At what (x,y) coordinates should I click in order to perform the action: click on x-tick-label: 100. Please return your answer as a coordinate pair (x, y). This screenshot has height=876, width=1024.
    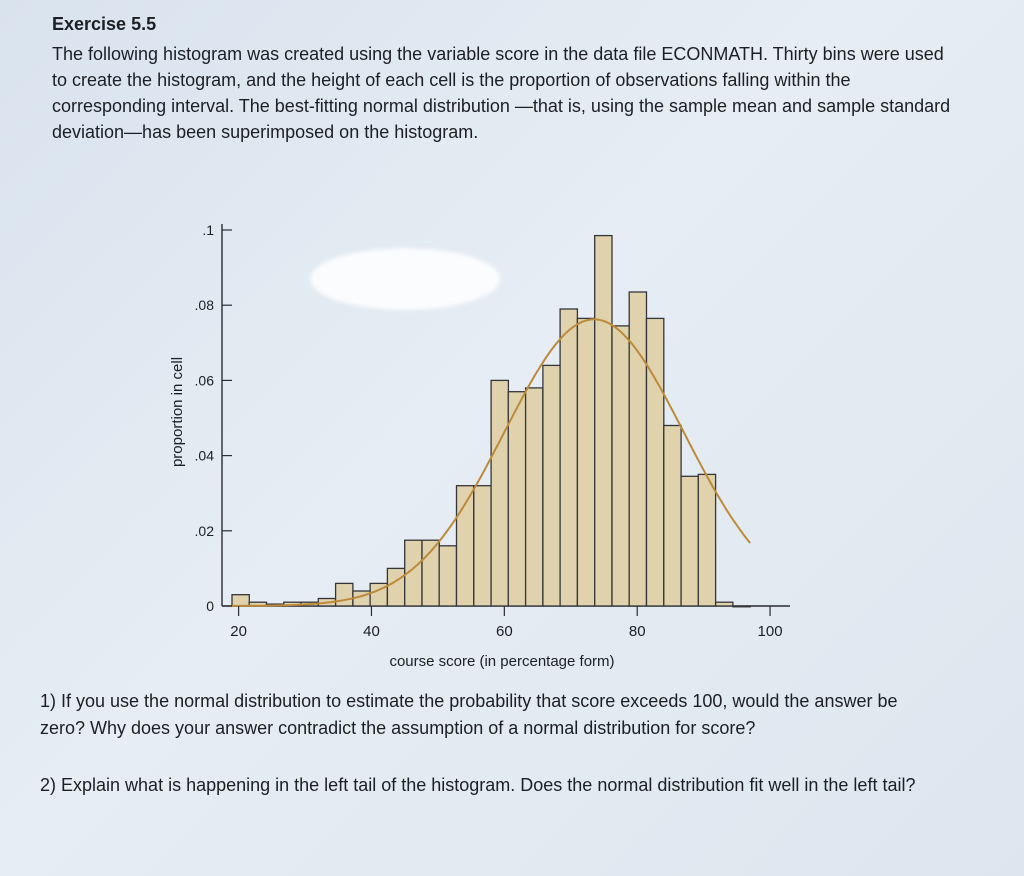
    Looking at the image, I should click on (770, 631).